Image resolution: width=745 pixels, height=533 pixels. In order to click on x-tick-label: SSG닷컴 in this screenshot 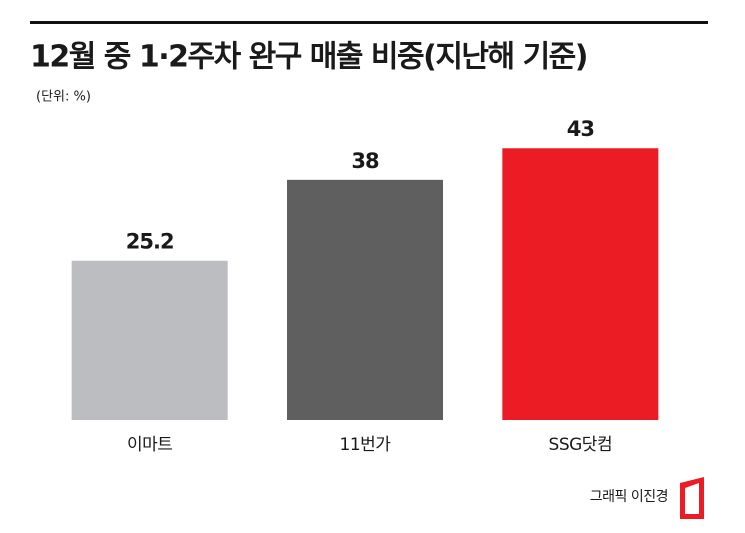, I will do `click(581, 445)`.